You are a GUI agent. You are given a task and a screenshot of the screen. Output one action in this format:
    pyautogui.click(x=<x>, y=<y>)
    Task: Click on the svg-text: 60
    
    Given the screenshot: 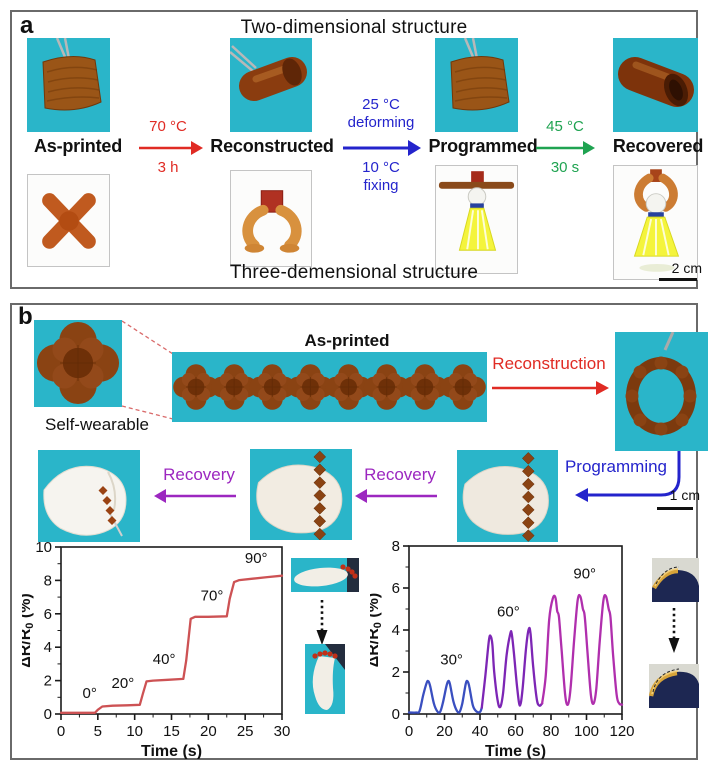 What is the action you would take?
    pyautogui.click(x=515, y=731)
    